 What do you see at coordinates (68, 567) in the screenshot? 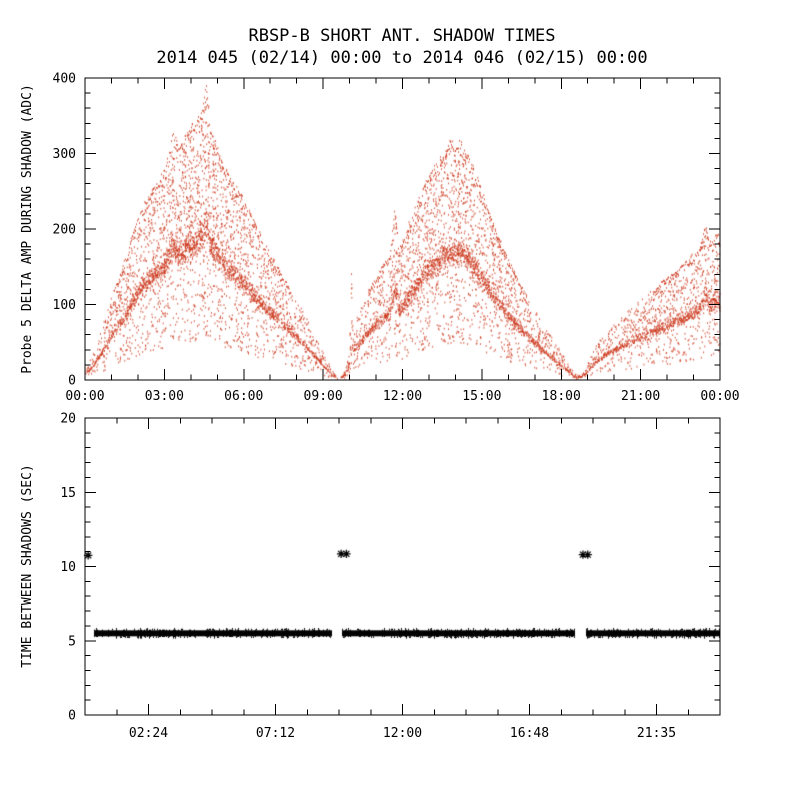
I see `y-tick-label: 10` at bounding box center [68, 567].